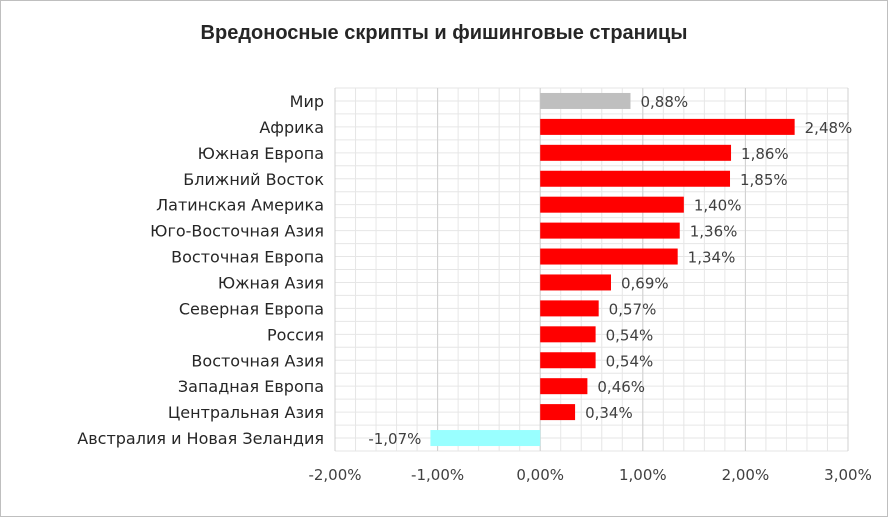  What do you see at coordinates (257, 360) in the screenshot?
I see `category-label: Восточная Азия` at bounding box center [257, 360].